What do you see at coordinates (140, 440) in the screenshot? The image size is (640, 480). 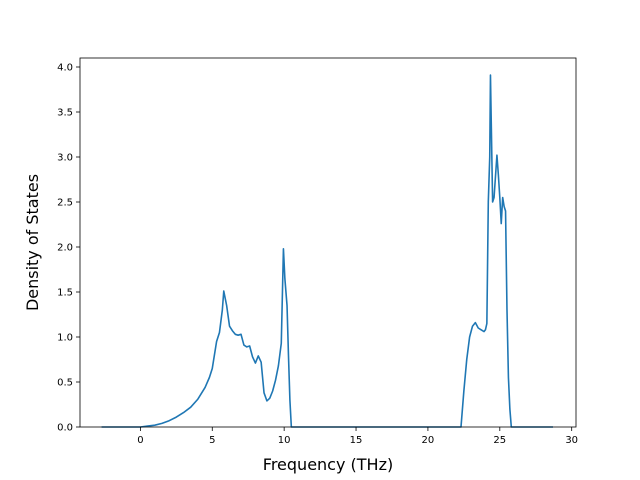 I see `x-tick-label: 0` at bounding box center [140, 440].